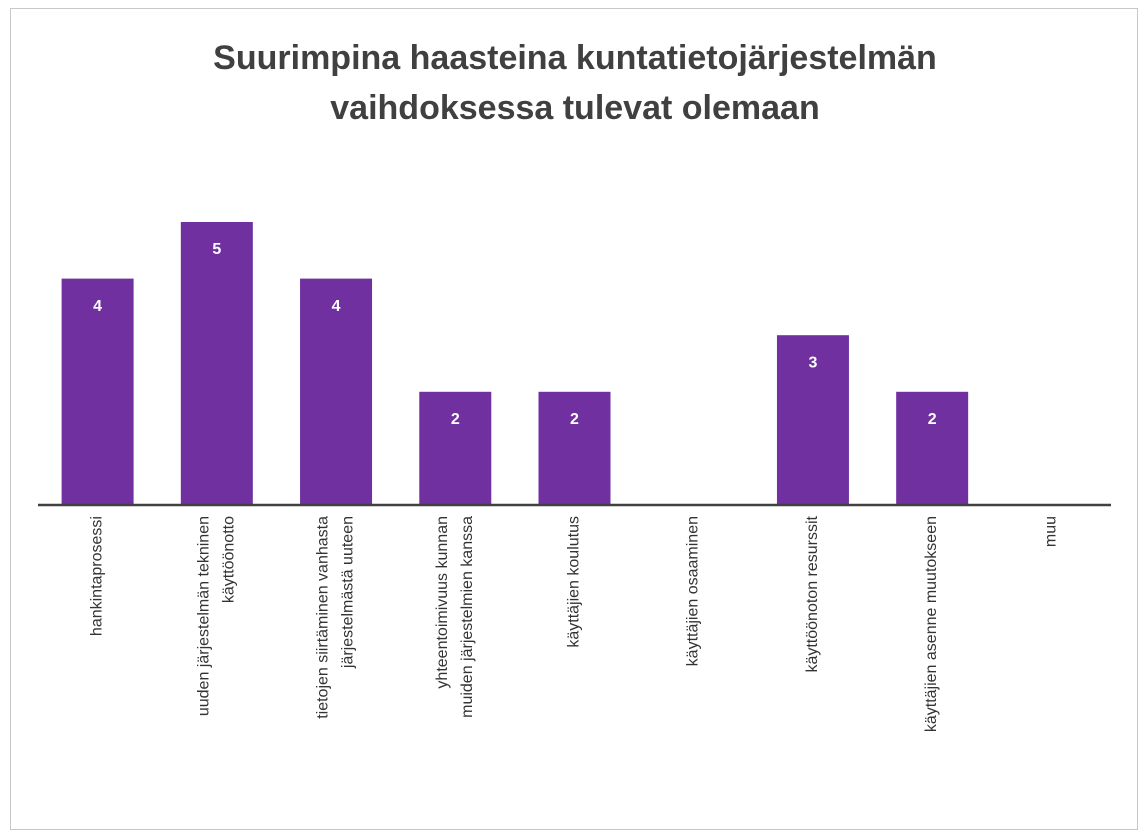 The height and width of the screenshot is (832, 1141). I want to click on x-tick-label: käyttäjien asenne muutokseen, so click(931, 624).